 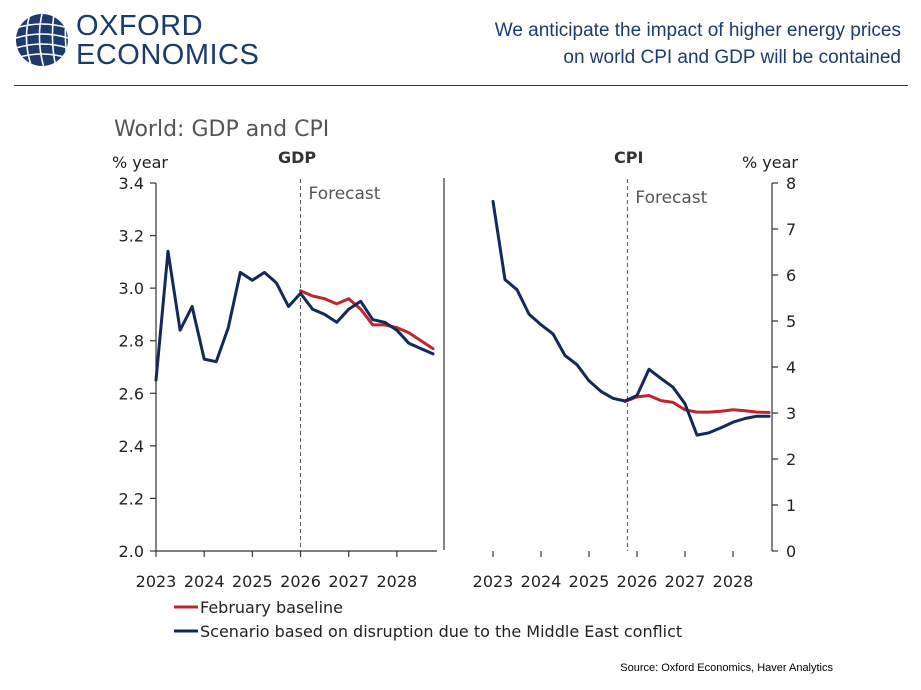 I want to click on cpi-y-tick-label: 4, so click(x=791, y=367).